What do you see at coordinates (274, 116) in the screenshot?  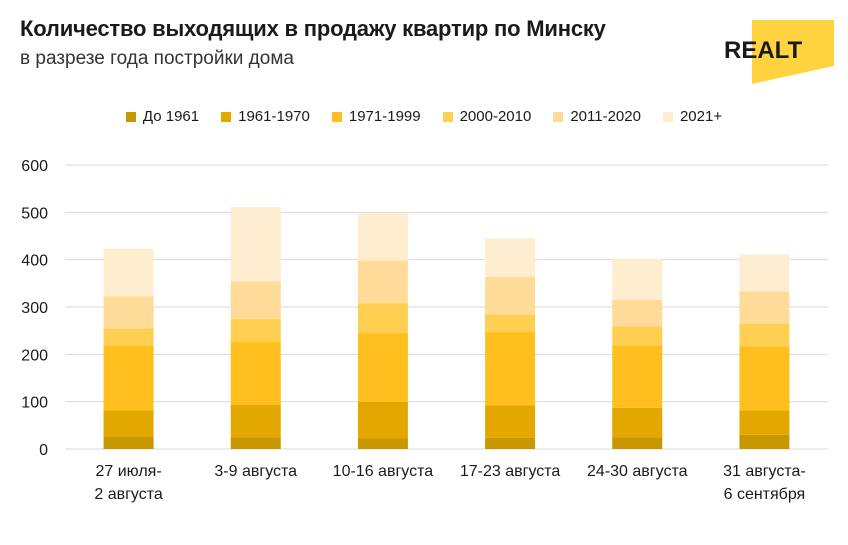 I see `legend-label-1: 1961-1970` at bounding box center [274, 116].